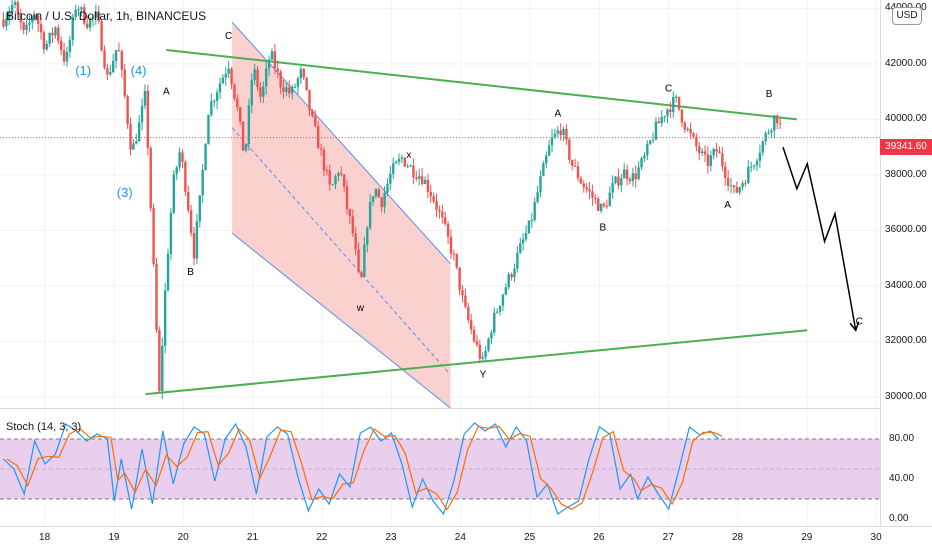 The image size is (932, 551). I want to click on current-price-label: 39341.60, so click(906, 147).